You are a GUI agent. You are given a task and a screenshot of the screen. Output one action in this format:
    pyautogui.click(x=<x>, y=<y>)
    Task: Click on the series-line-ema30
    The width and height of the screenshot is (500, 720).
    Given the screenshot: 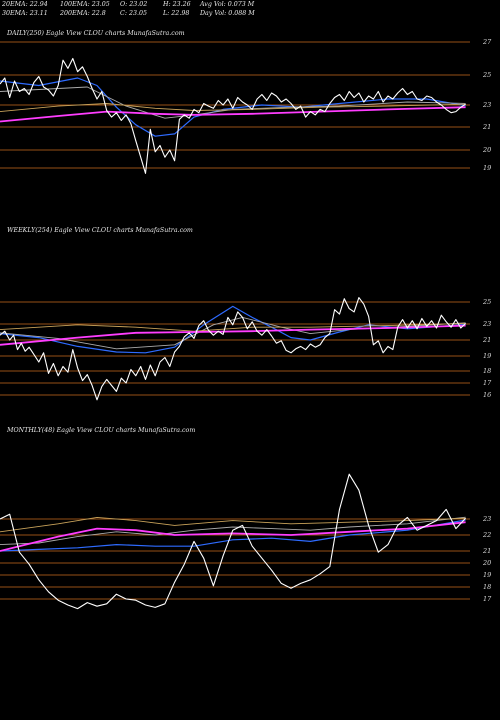 What is the action you would take?
    pyautogui.click(x=233, y=531)
    